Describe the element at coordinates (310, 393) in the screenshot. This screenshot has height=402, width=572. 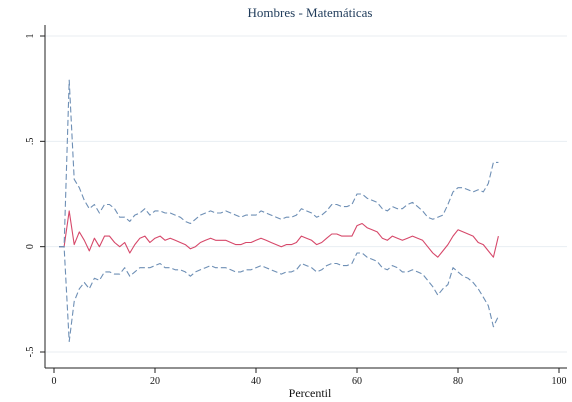
I see `x-axis-label: Percentil` at that location.